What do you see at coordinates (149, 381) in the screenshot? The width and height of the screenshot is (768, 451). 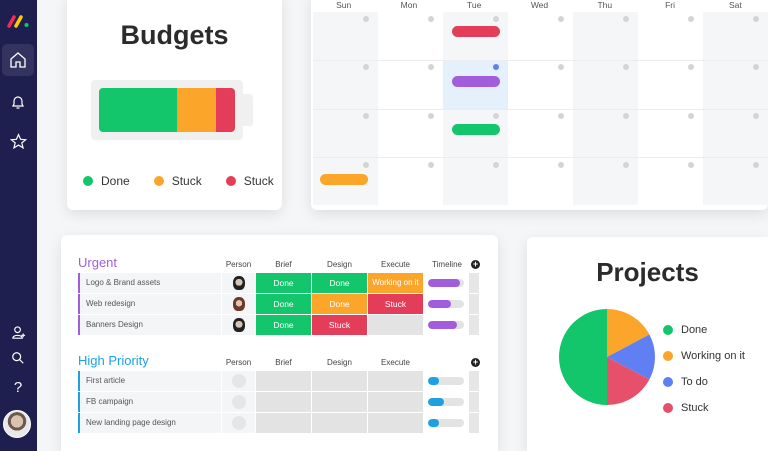 I see `item-name: First article` at bounding box center [149, 381].